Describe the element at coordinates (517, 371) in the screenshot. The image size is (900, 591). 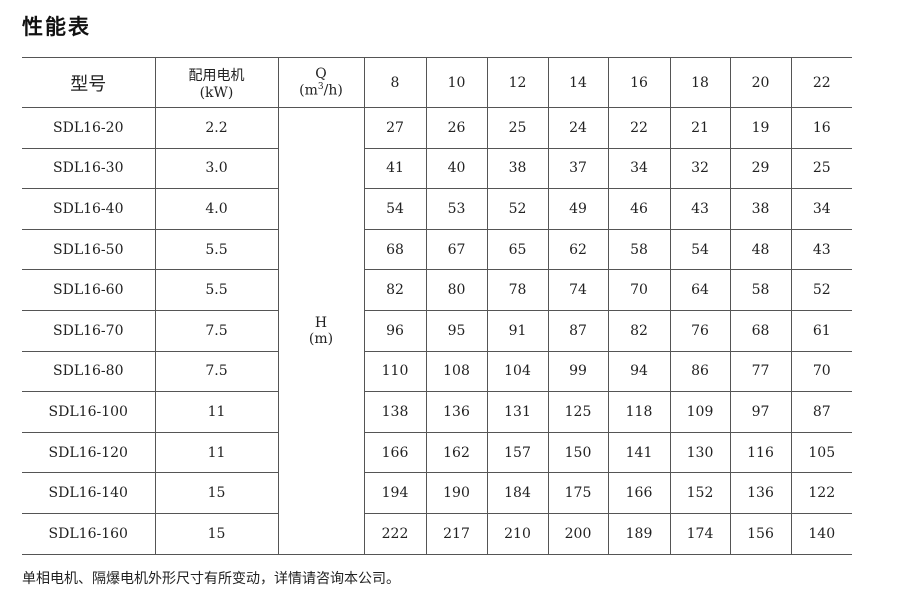
I see `head-value-cell: 104` at that location.